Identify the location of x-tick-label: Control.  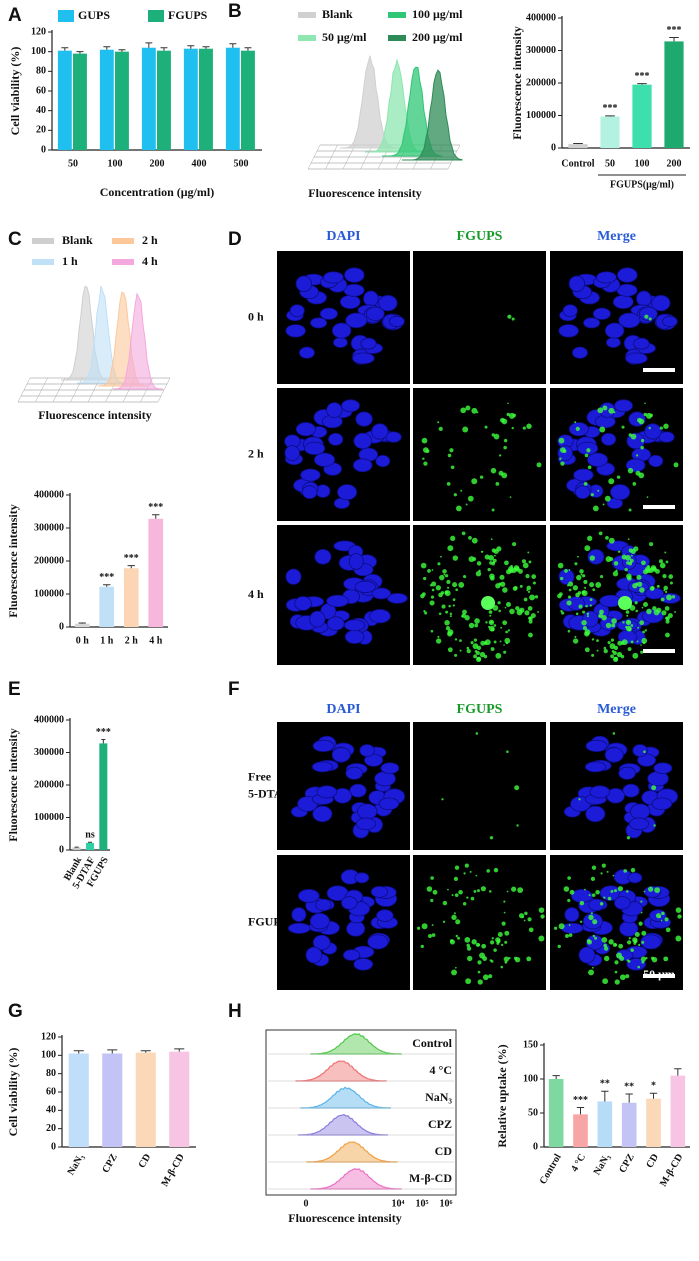
(551, 1169).